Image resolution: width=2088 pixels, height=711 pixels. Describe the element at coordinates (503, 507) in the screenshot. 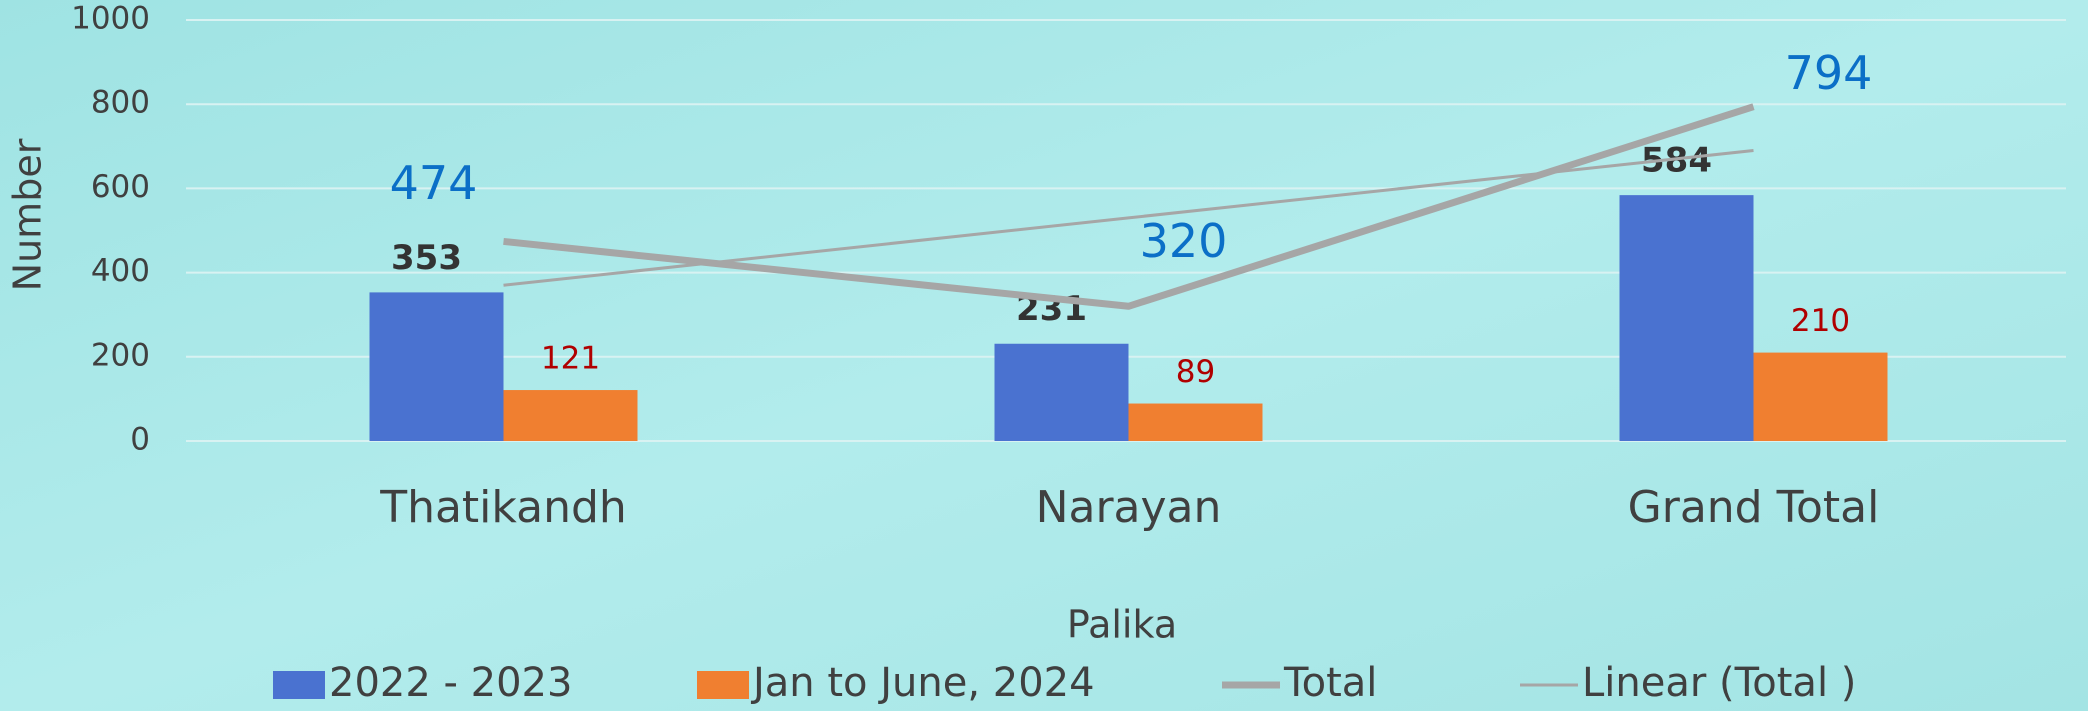

I see `x-tick-label: Thatikandh` at that location.